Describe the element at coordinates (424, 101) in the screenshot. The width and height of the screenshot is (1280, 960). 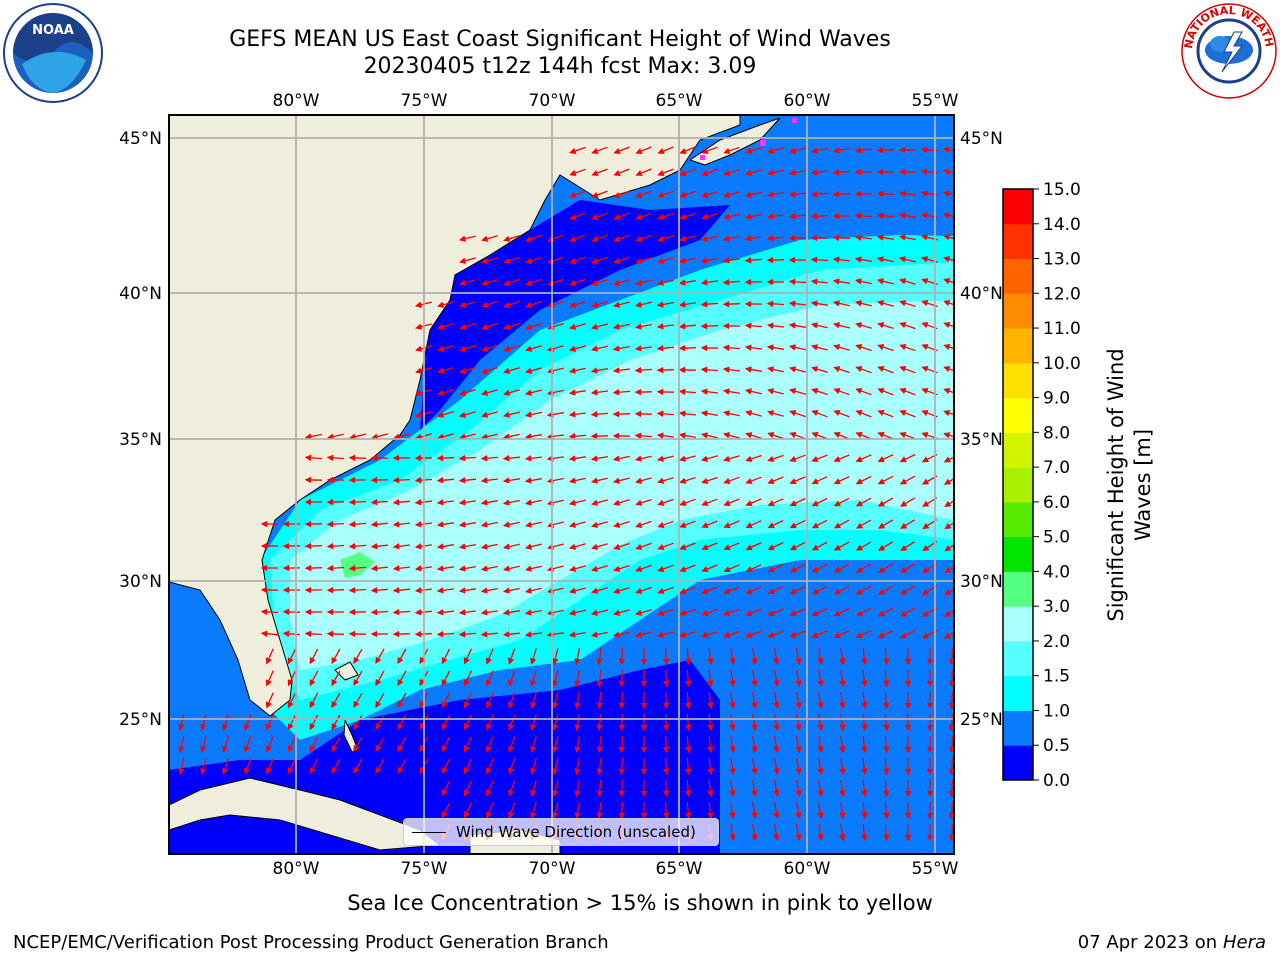
I see `lon-label-top: 75°W` at that location.